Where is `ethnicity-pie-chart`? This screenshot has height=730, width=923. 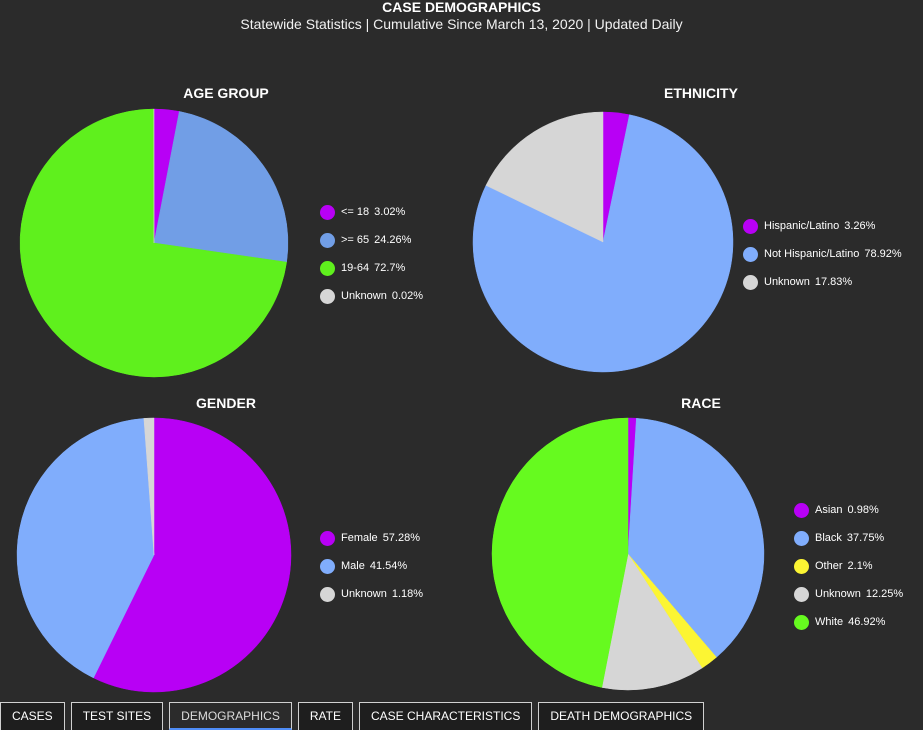
ethnicity-pie-chart is located at coordinates (603, 242).